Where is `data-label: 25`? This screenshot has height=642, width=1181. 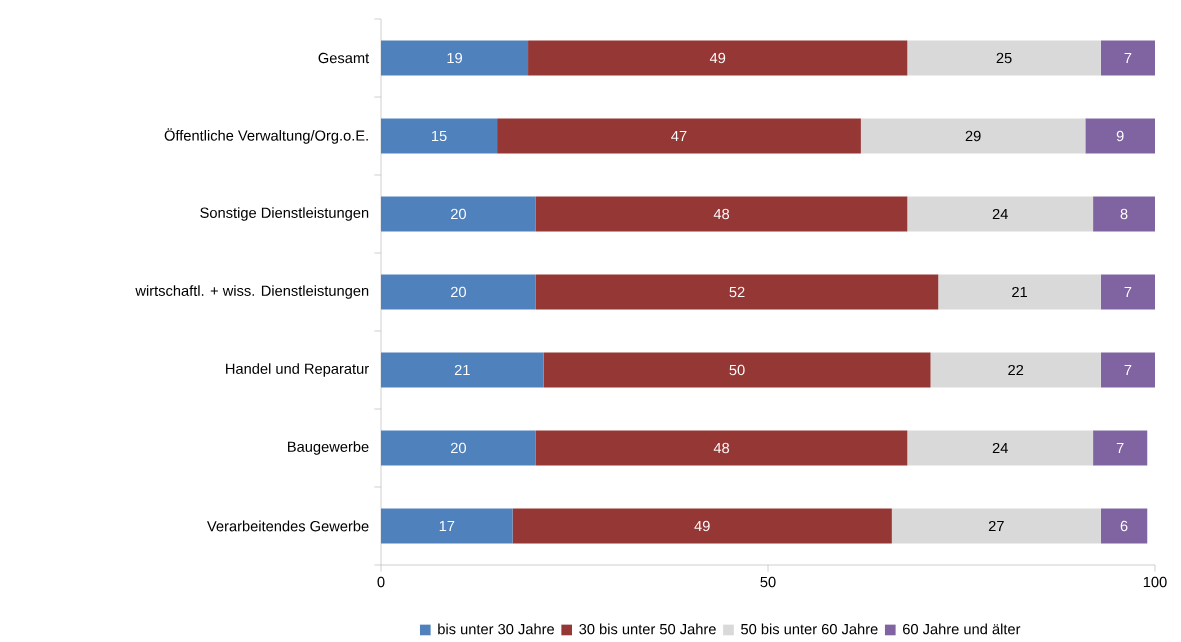
data-label: 25 is located at coordinates (1004, 58).